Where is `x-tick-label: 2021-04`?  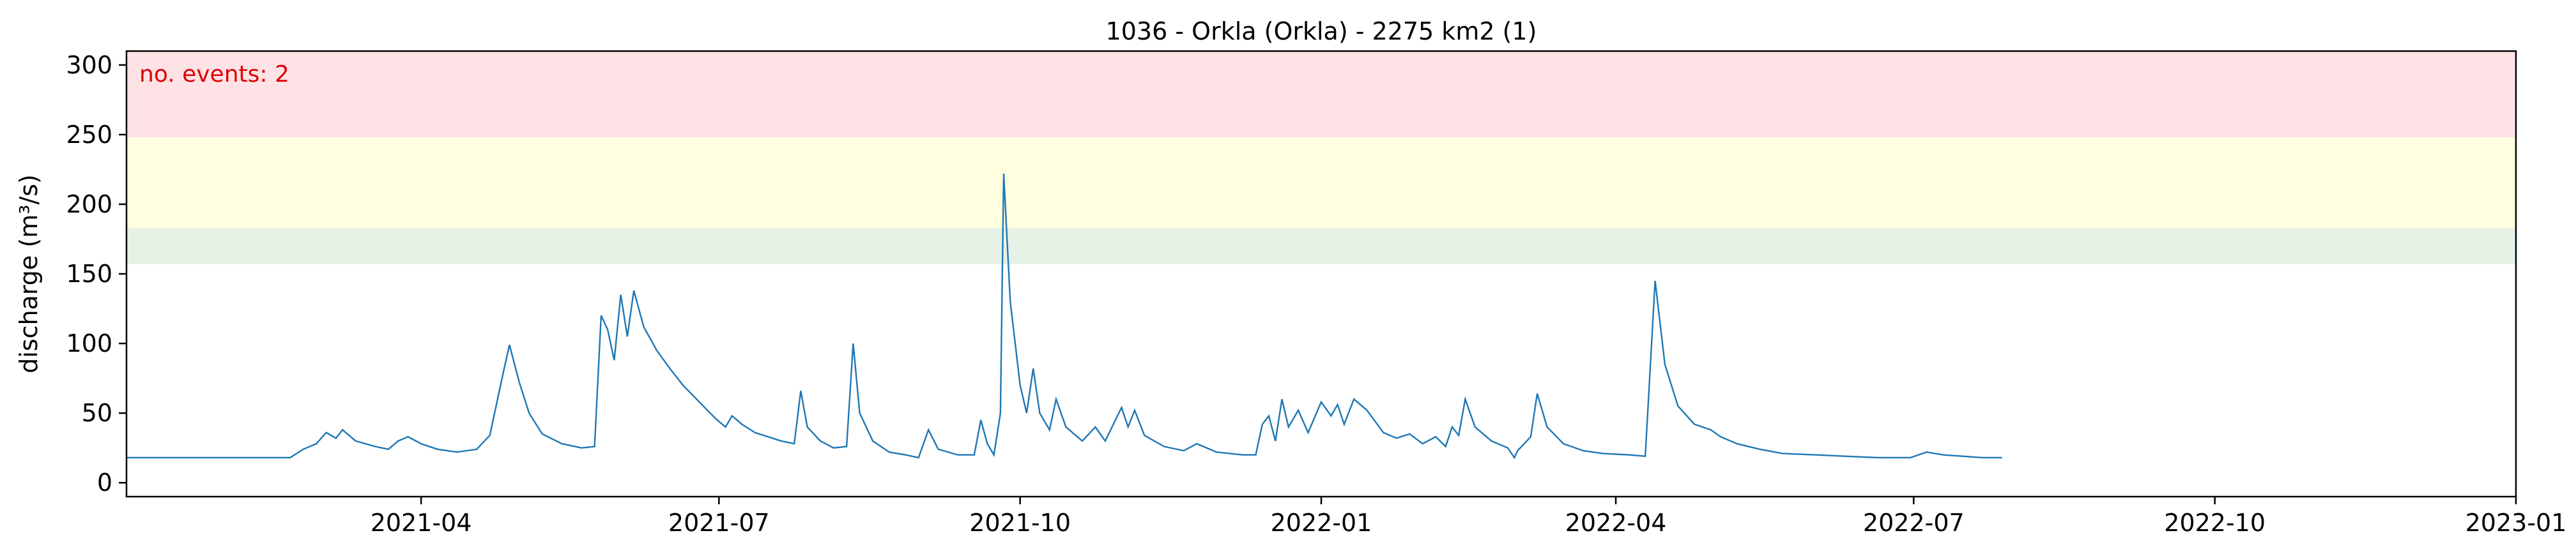
x-tick-label: 2021-04 is located at coordinates (421, 523).